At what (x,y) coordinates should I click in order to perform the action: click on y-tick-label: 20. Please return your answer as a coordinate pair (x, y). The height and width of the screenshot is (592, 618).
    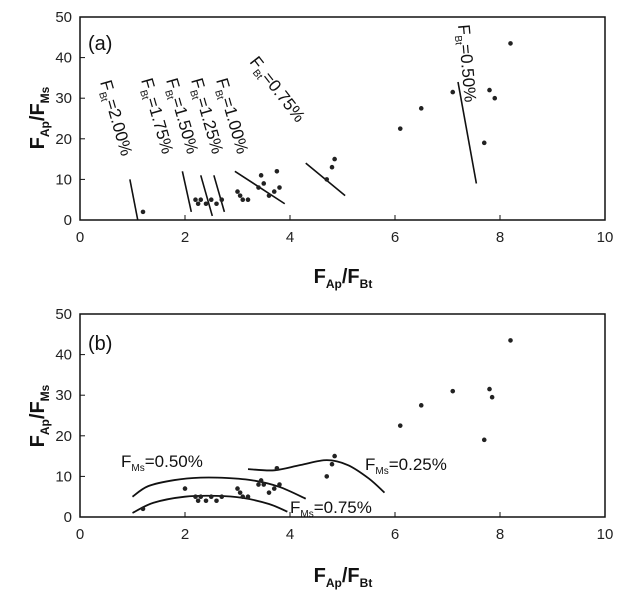
    Looking at the image, I should click on (63, 436).